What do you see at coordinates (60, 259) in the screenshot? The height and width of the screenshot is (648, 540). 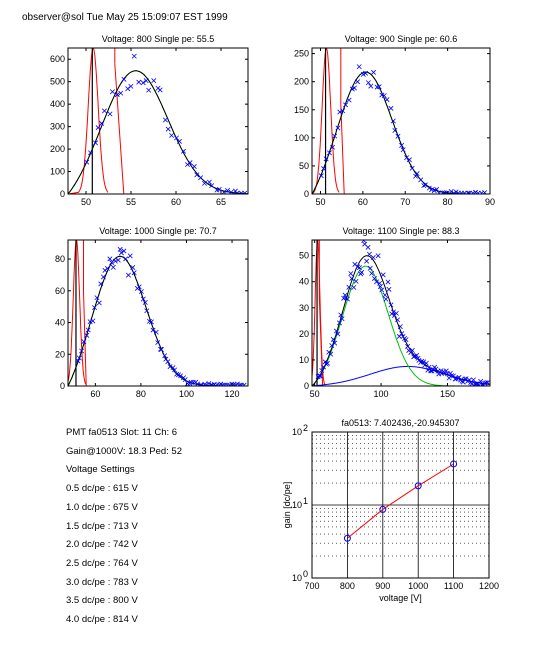 I see `y-tick-label: 80` at bounding box center [60, 259].